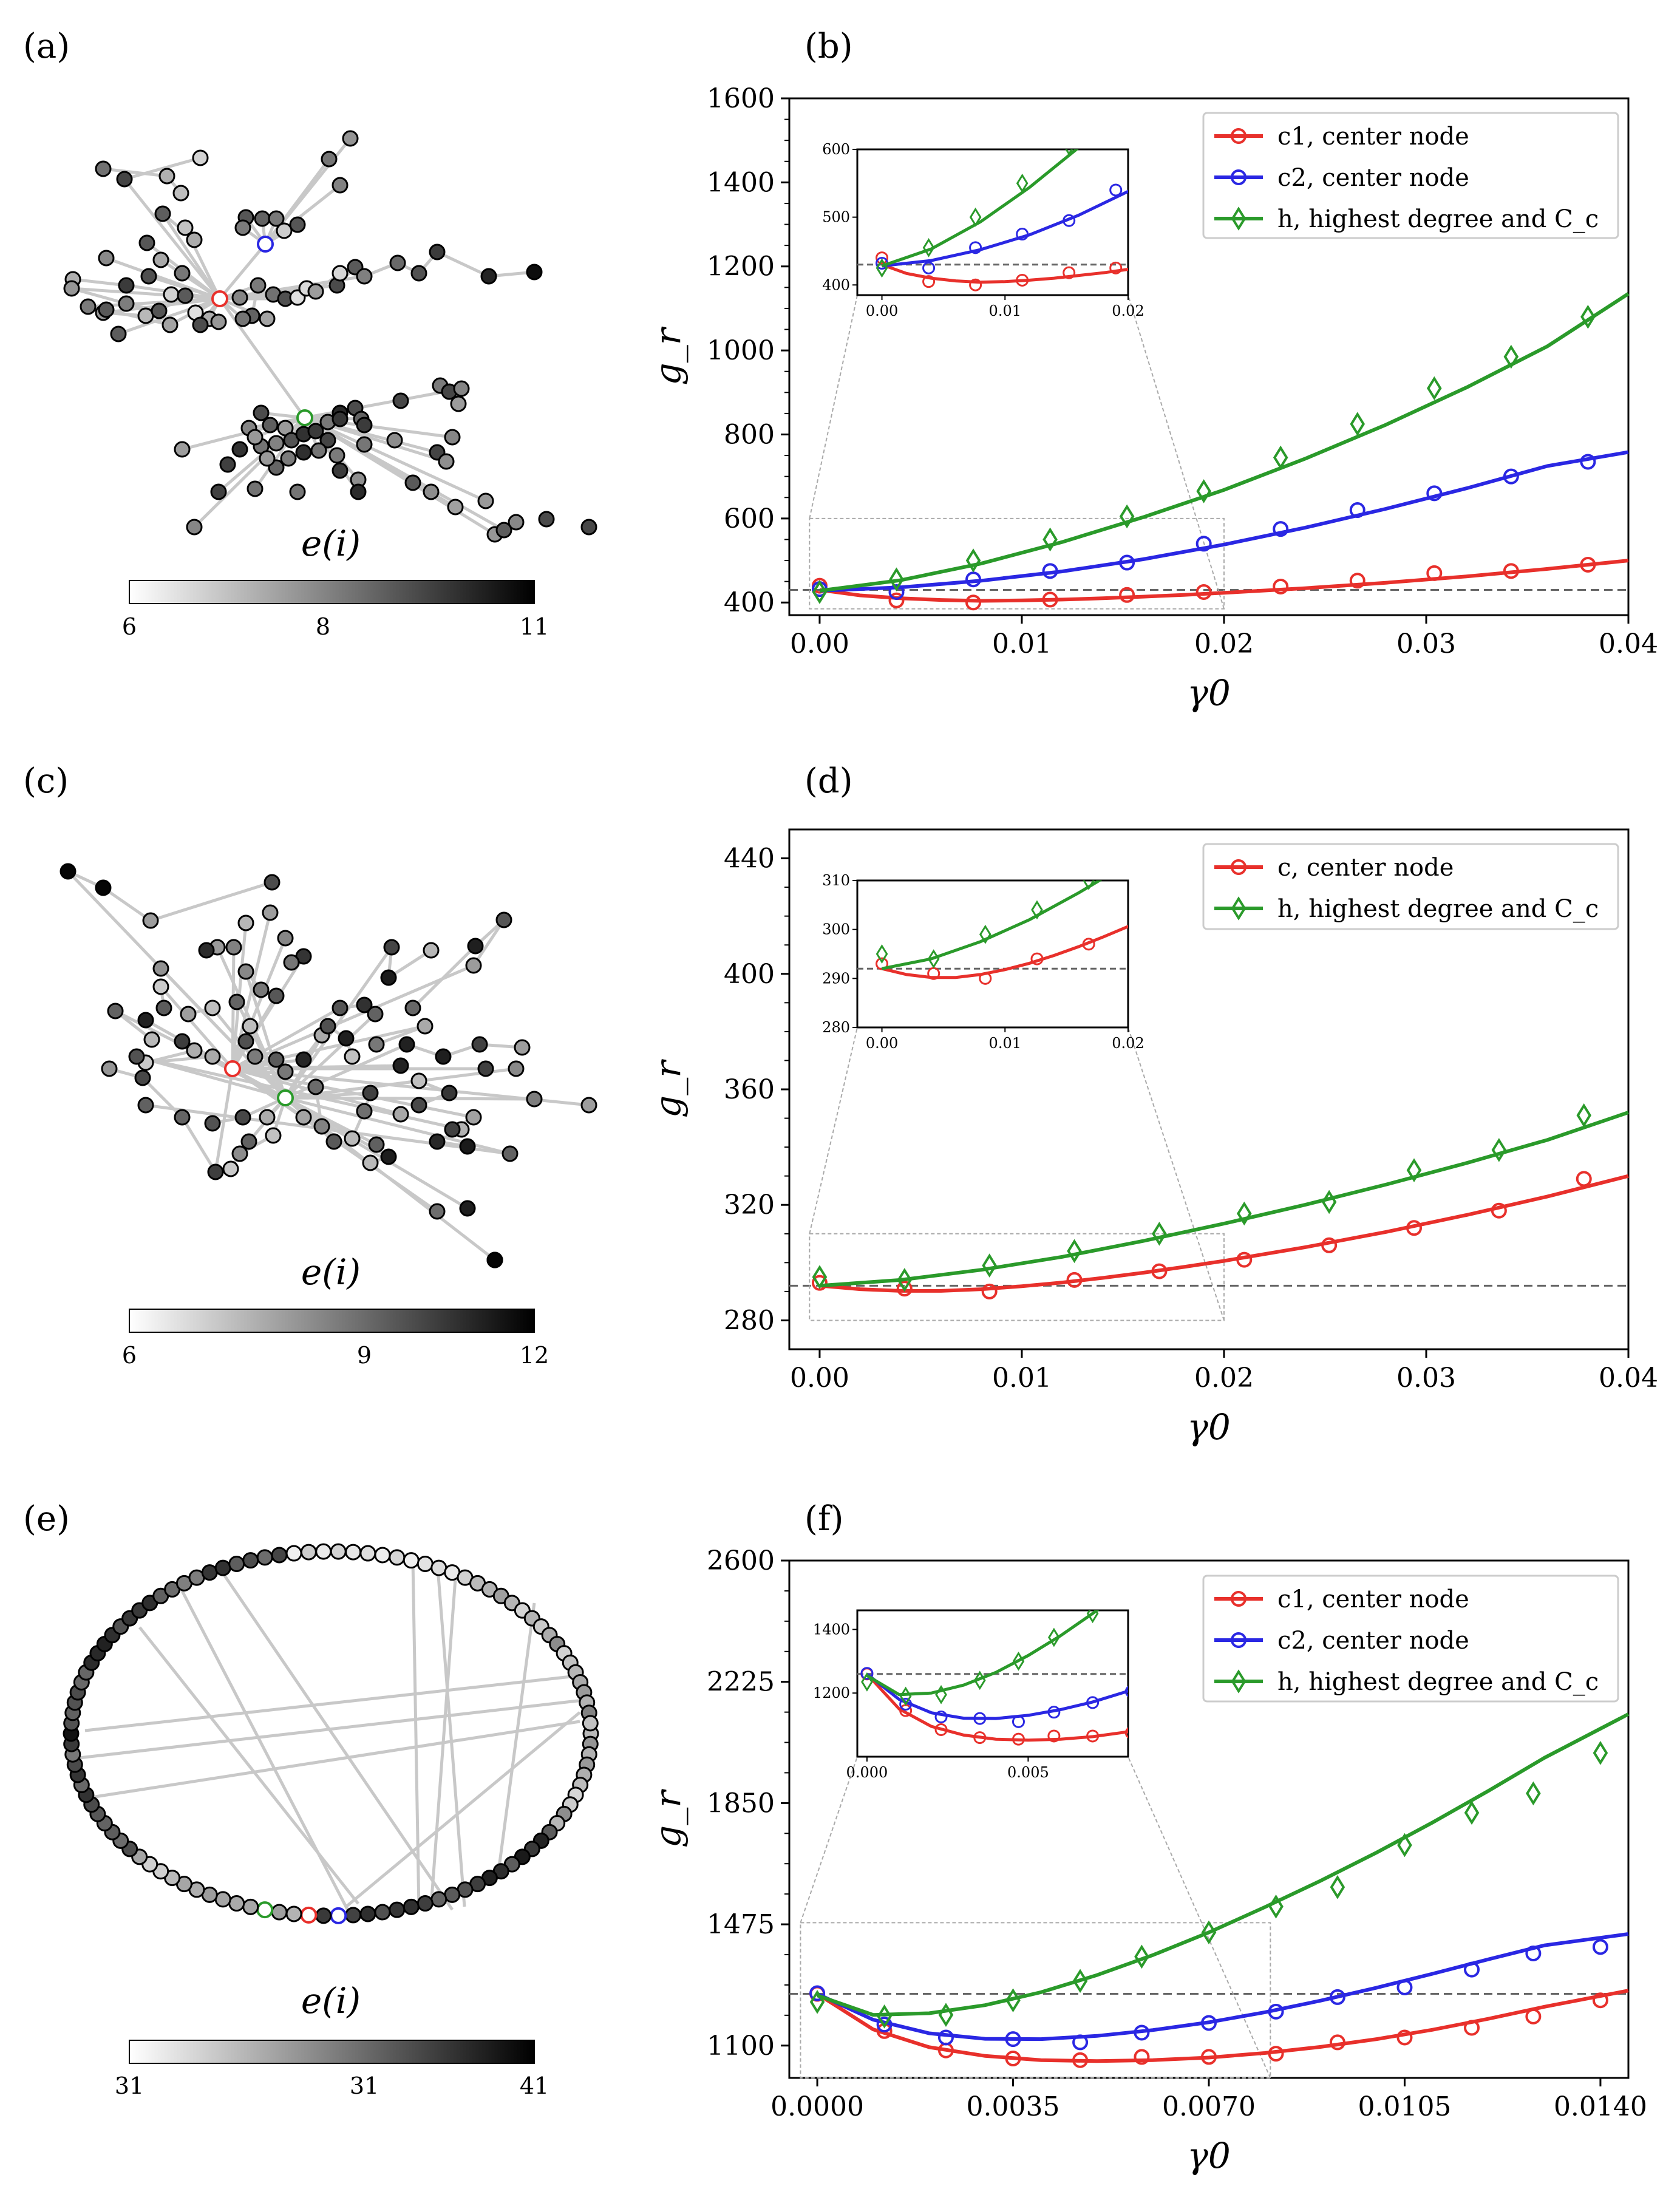  Describe the element at coordinates (836, 978) in the screenshot. I see `inset-y-tick-label: 290` at that location.